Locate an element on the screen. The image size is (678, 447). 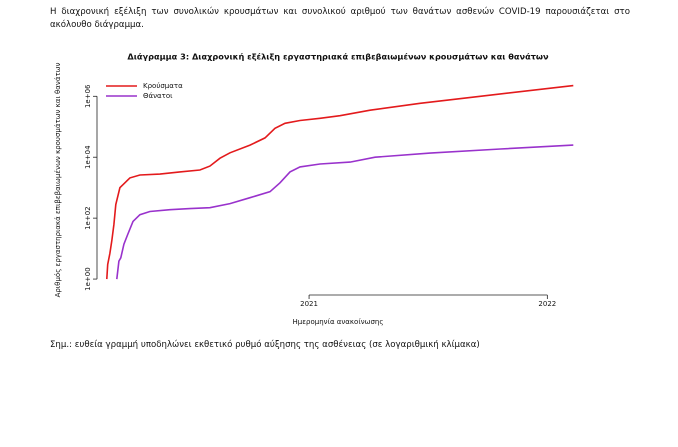
x-tick-label: 2022 is located at coordinates (547, 304).